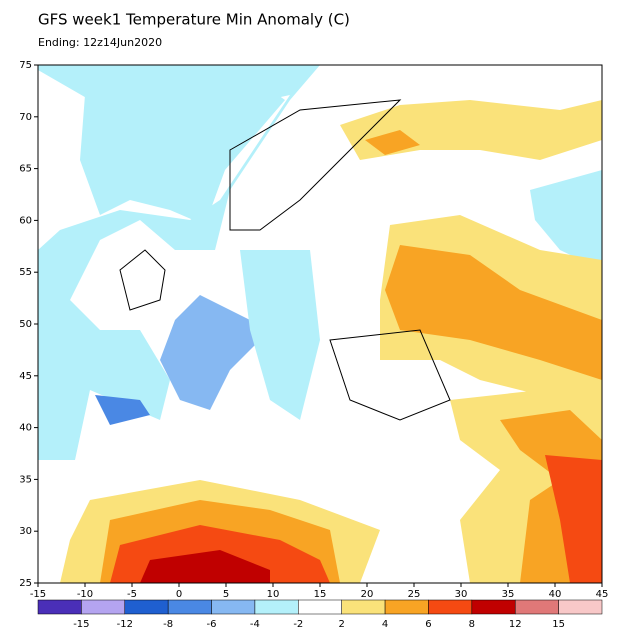 The height and width of the screenshot is (644, 640). I want to click on lon-tick-label: 5, so click(226, 594).